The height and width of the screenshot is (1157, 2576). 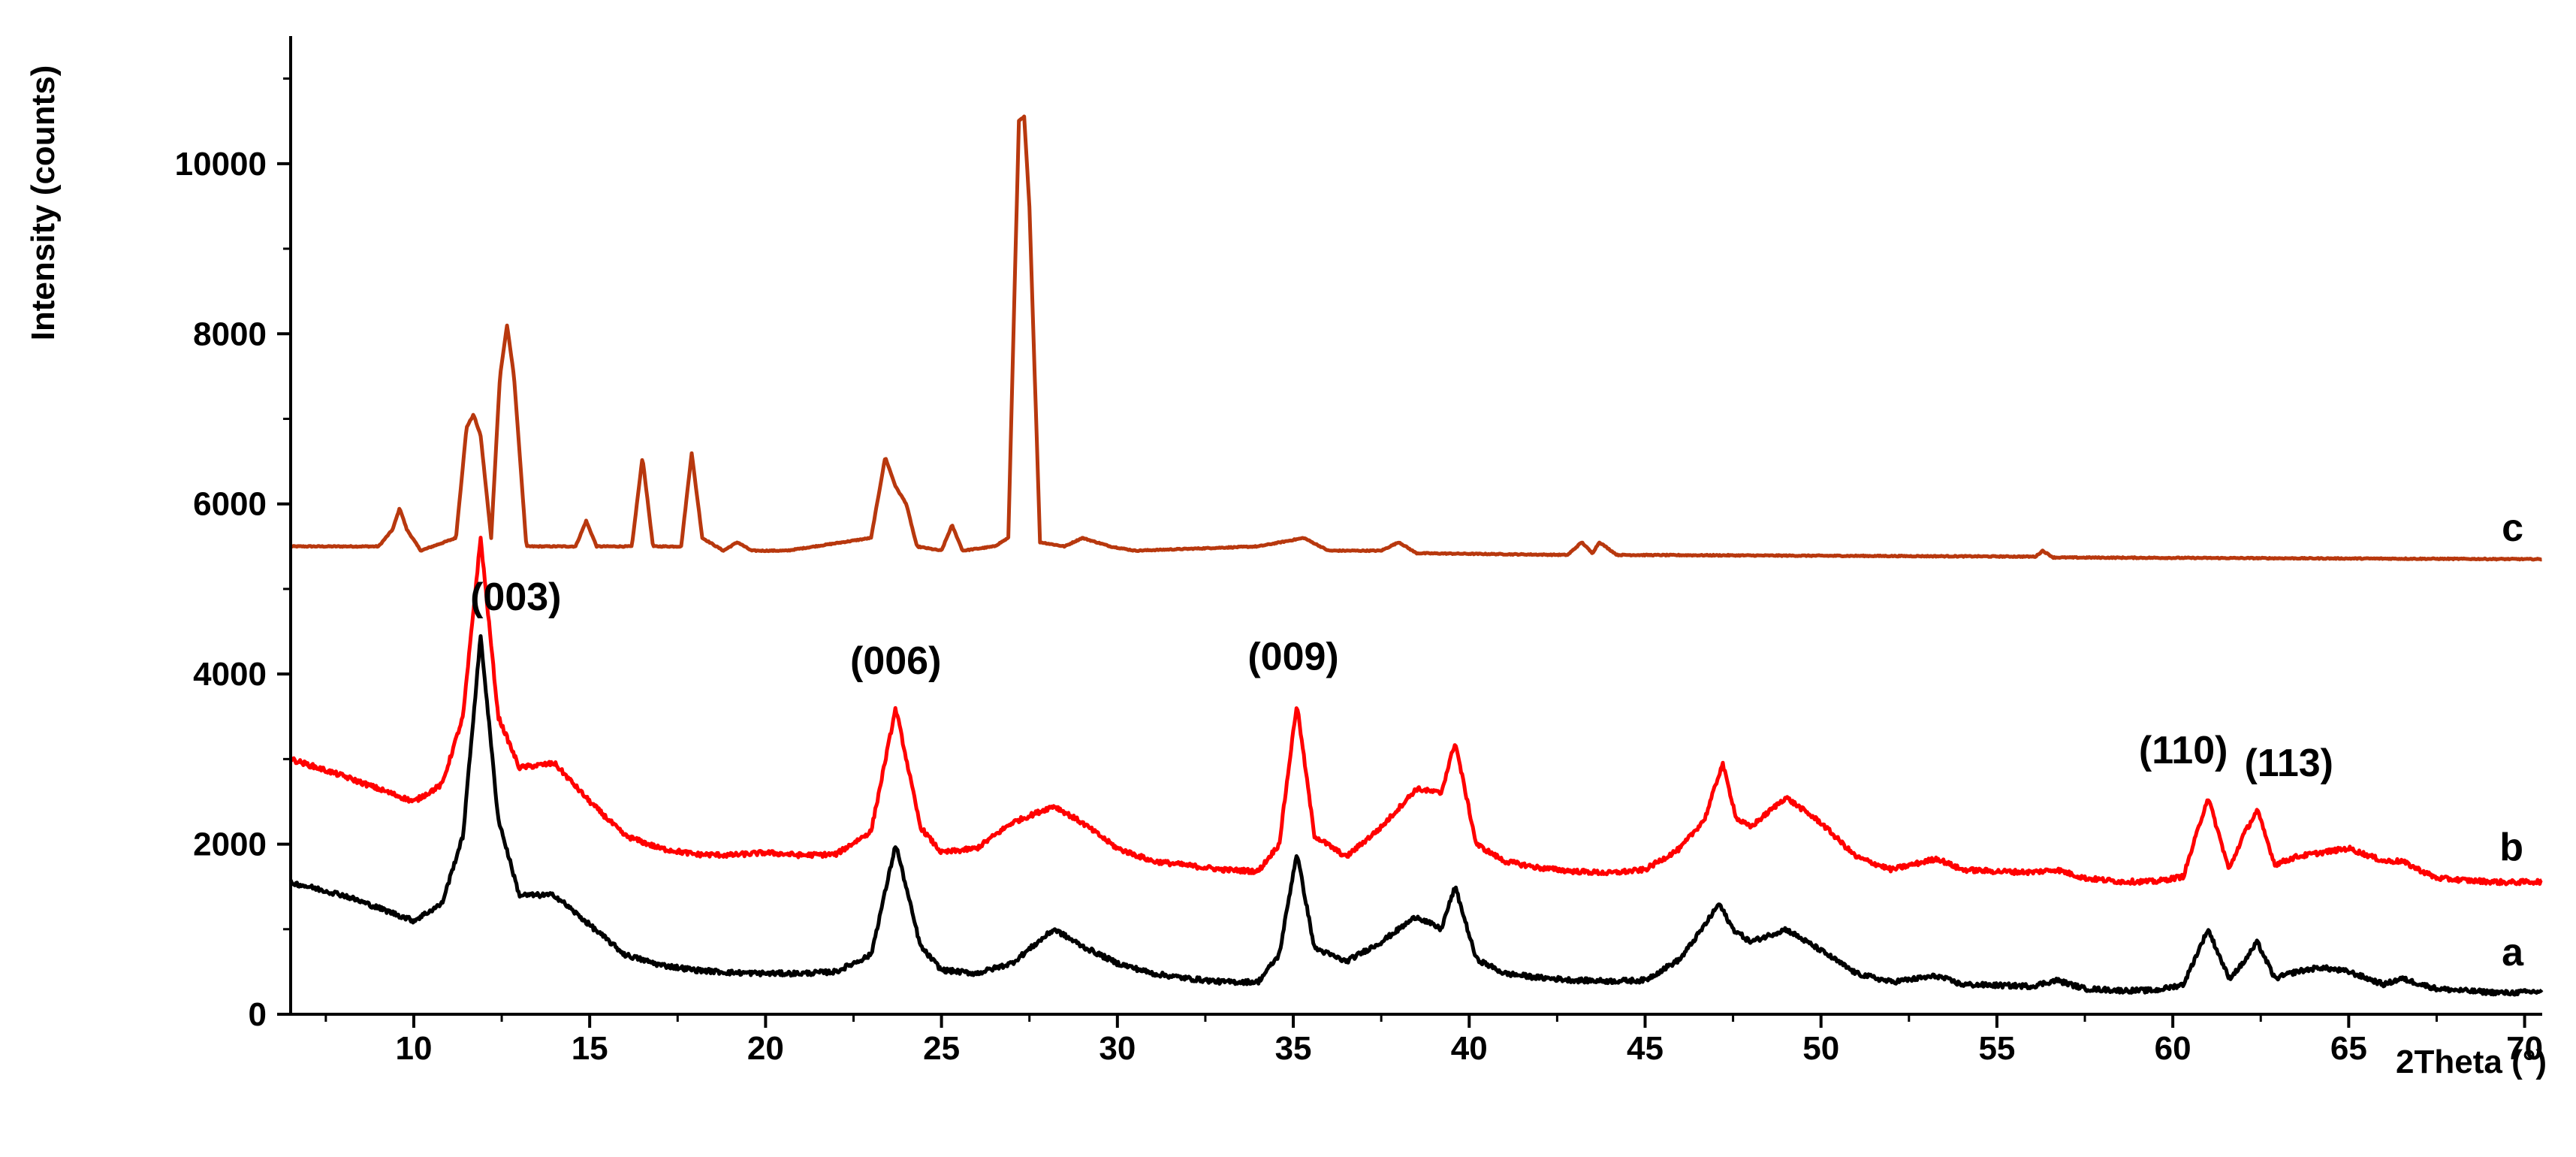 I want to click on x-tick-label: 15, so click(x=590, y=1048).